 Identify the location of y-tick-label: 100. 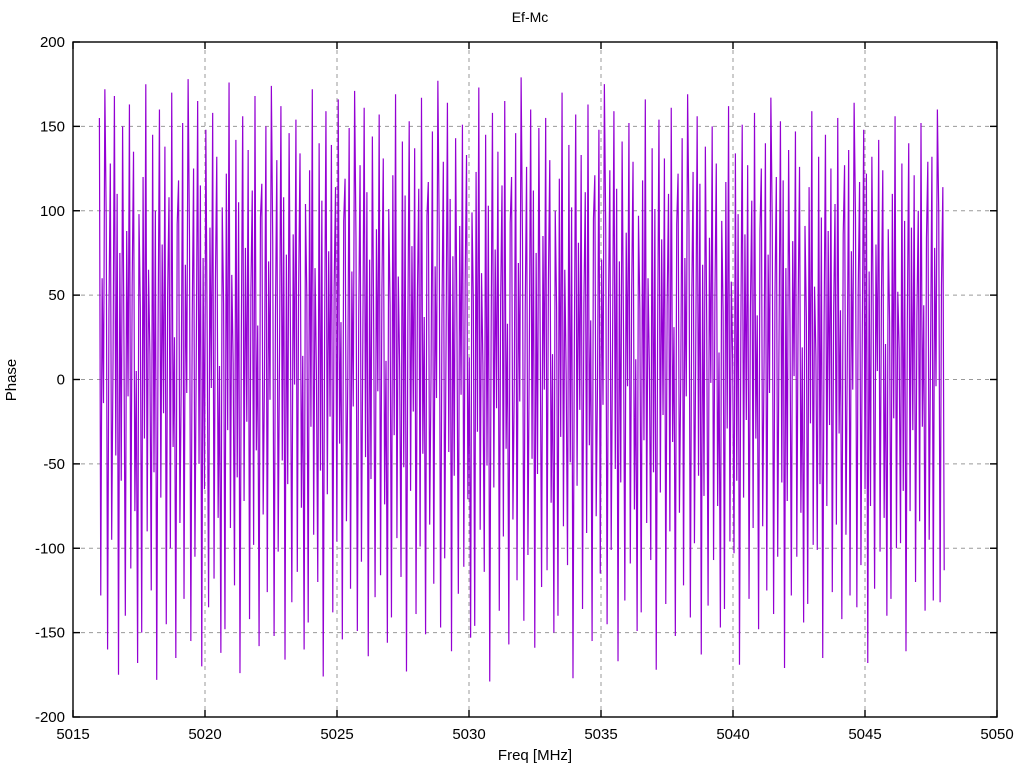
(52, 211).